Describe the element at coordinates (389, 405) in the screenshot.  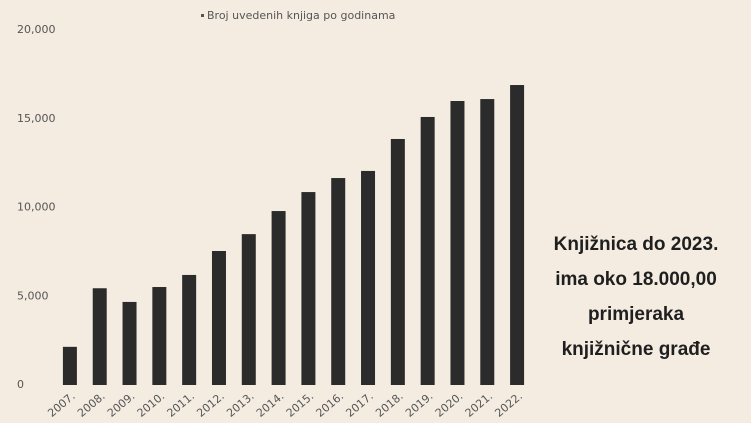
I see `x-tick-label: 2018.` at that location.